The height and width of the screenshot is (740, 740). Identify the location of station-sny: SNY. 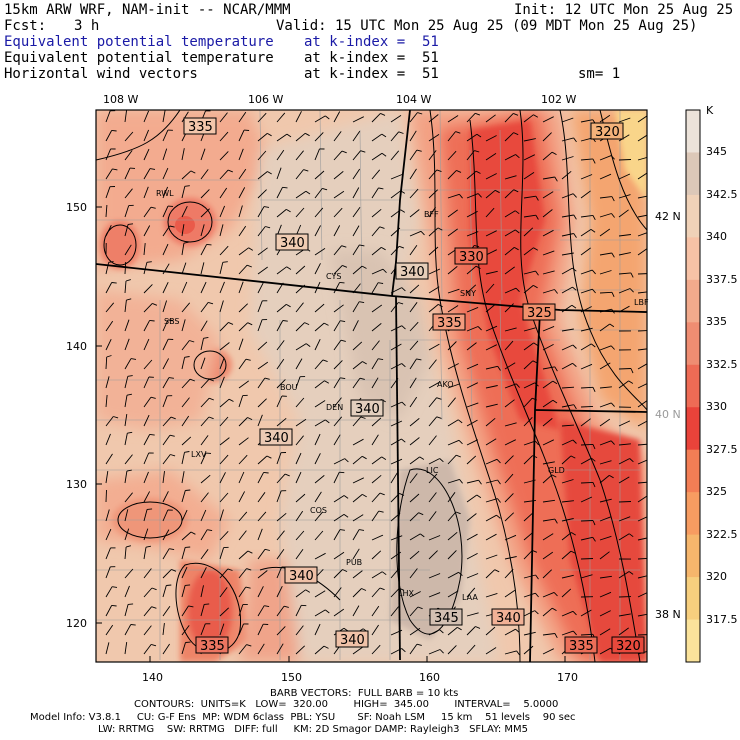
(468, 293).